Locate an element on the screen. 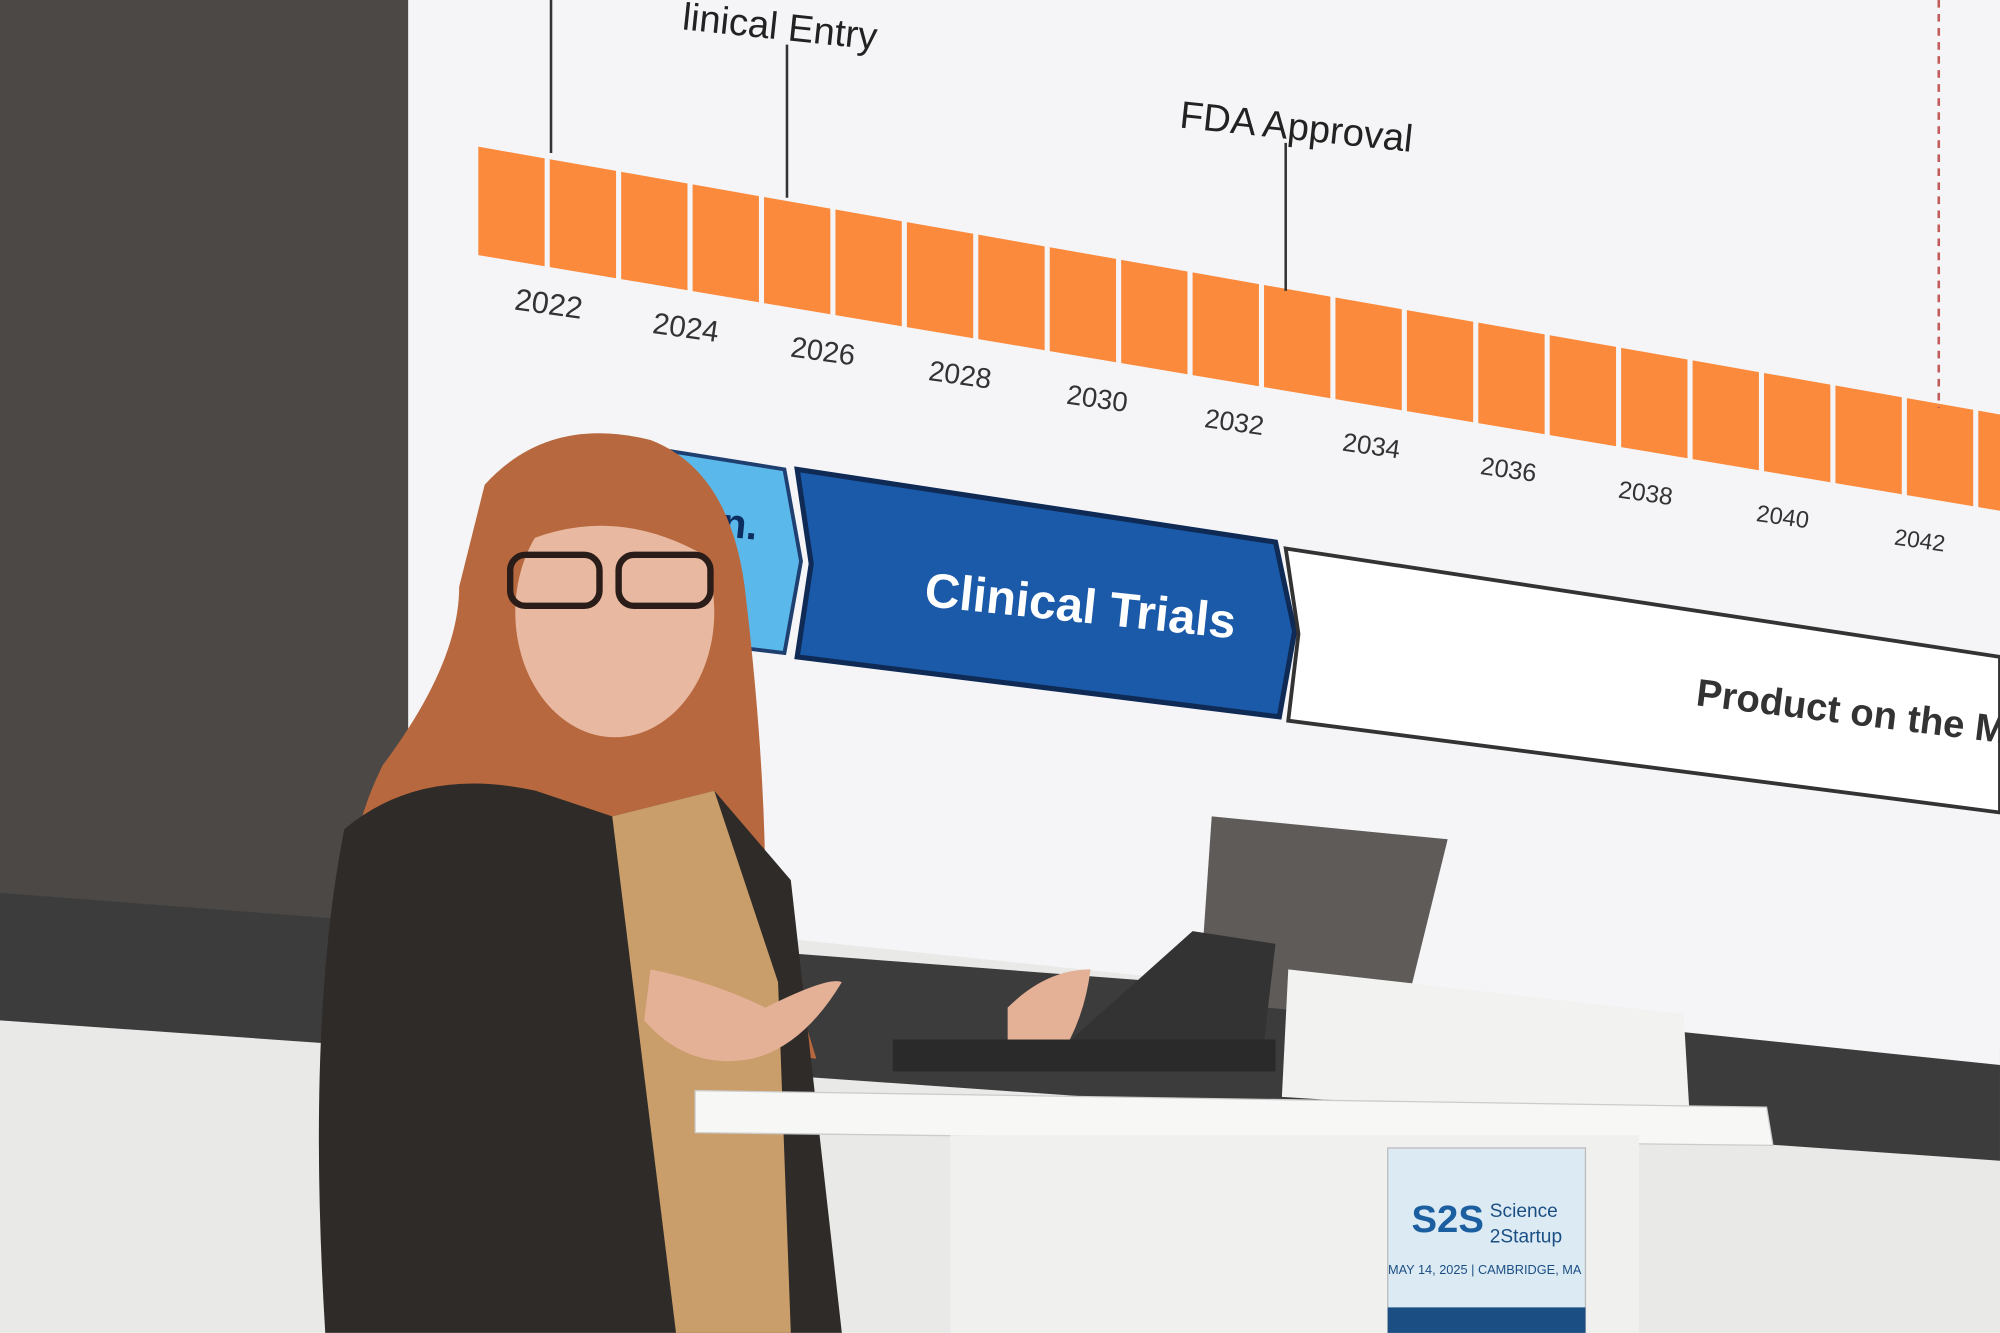 This screenshot has height=1333, width=2000. podium-sign is located at coordinates (1487, 1240).